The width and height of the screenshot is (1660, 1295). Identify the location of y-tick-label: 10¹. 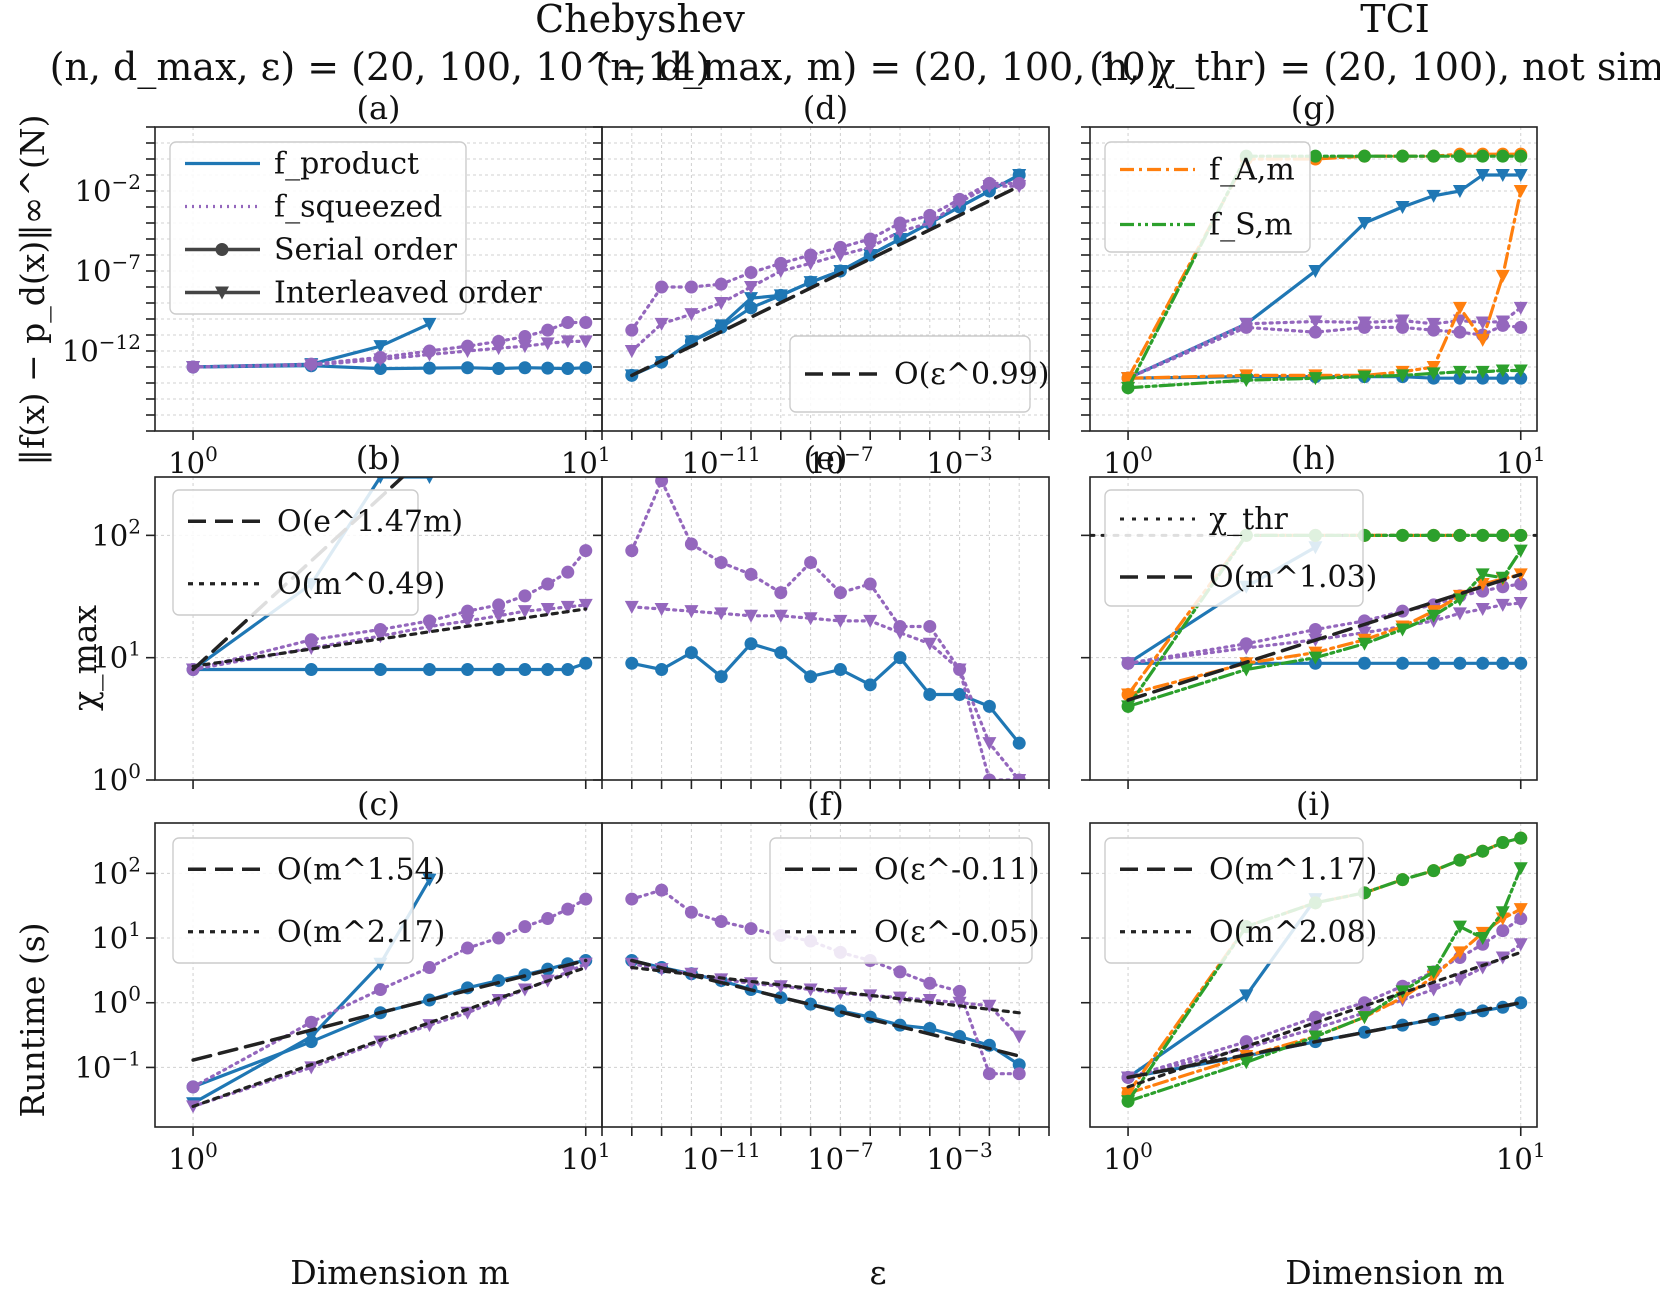
(116, 936).